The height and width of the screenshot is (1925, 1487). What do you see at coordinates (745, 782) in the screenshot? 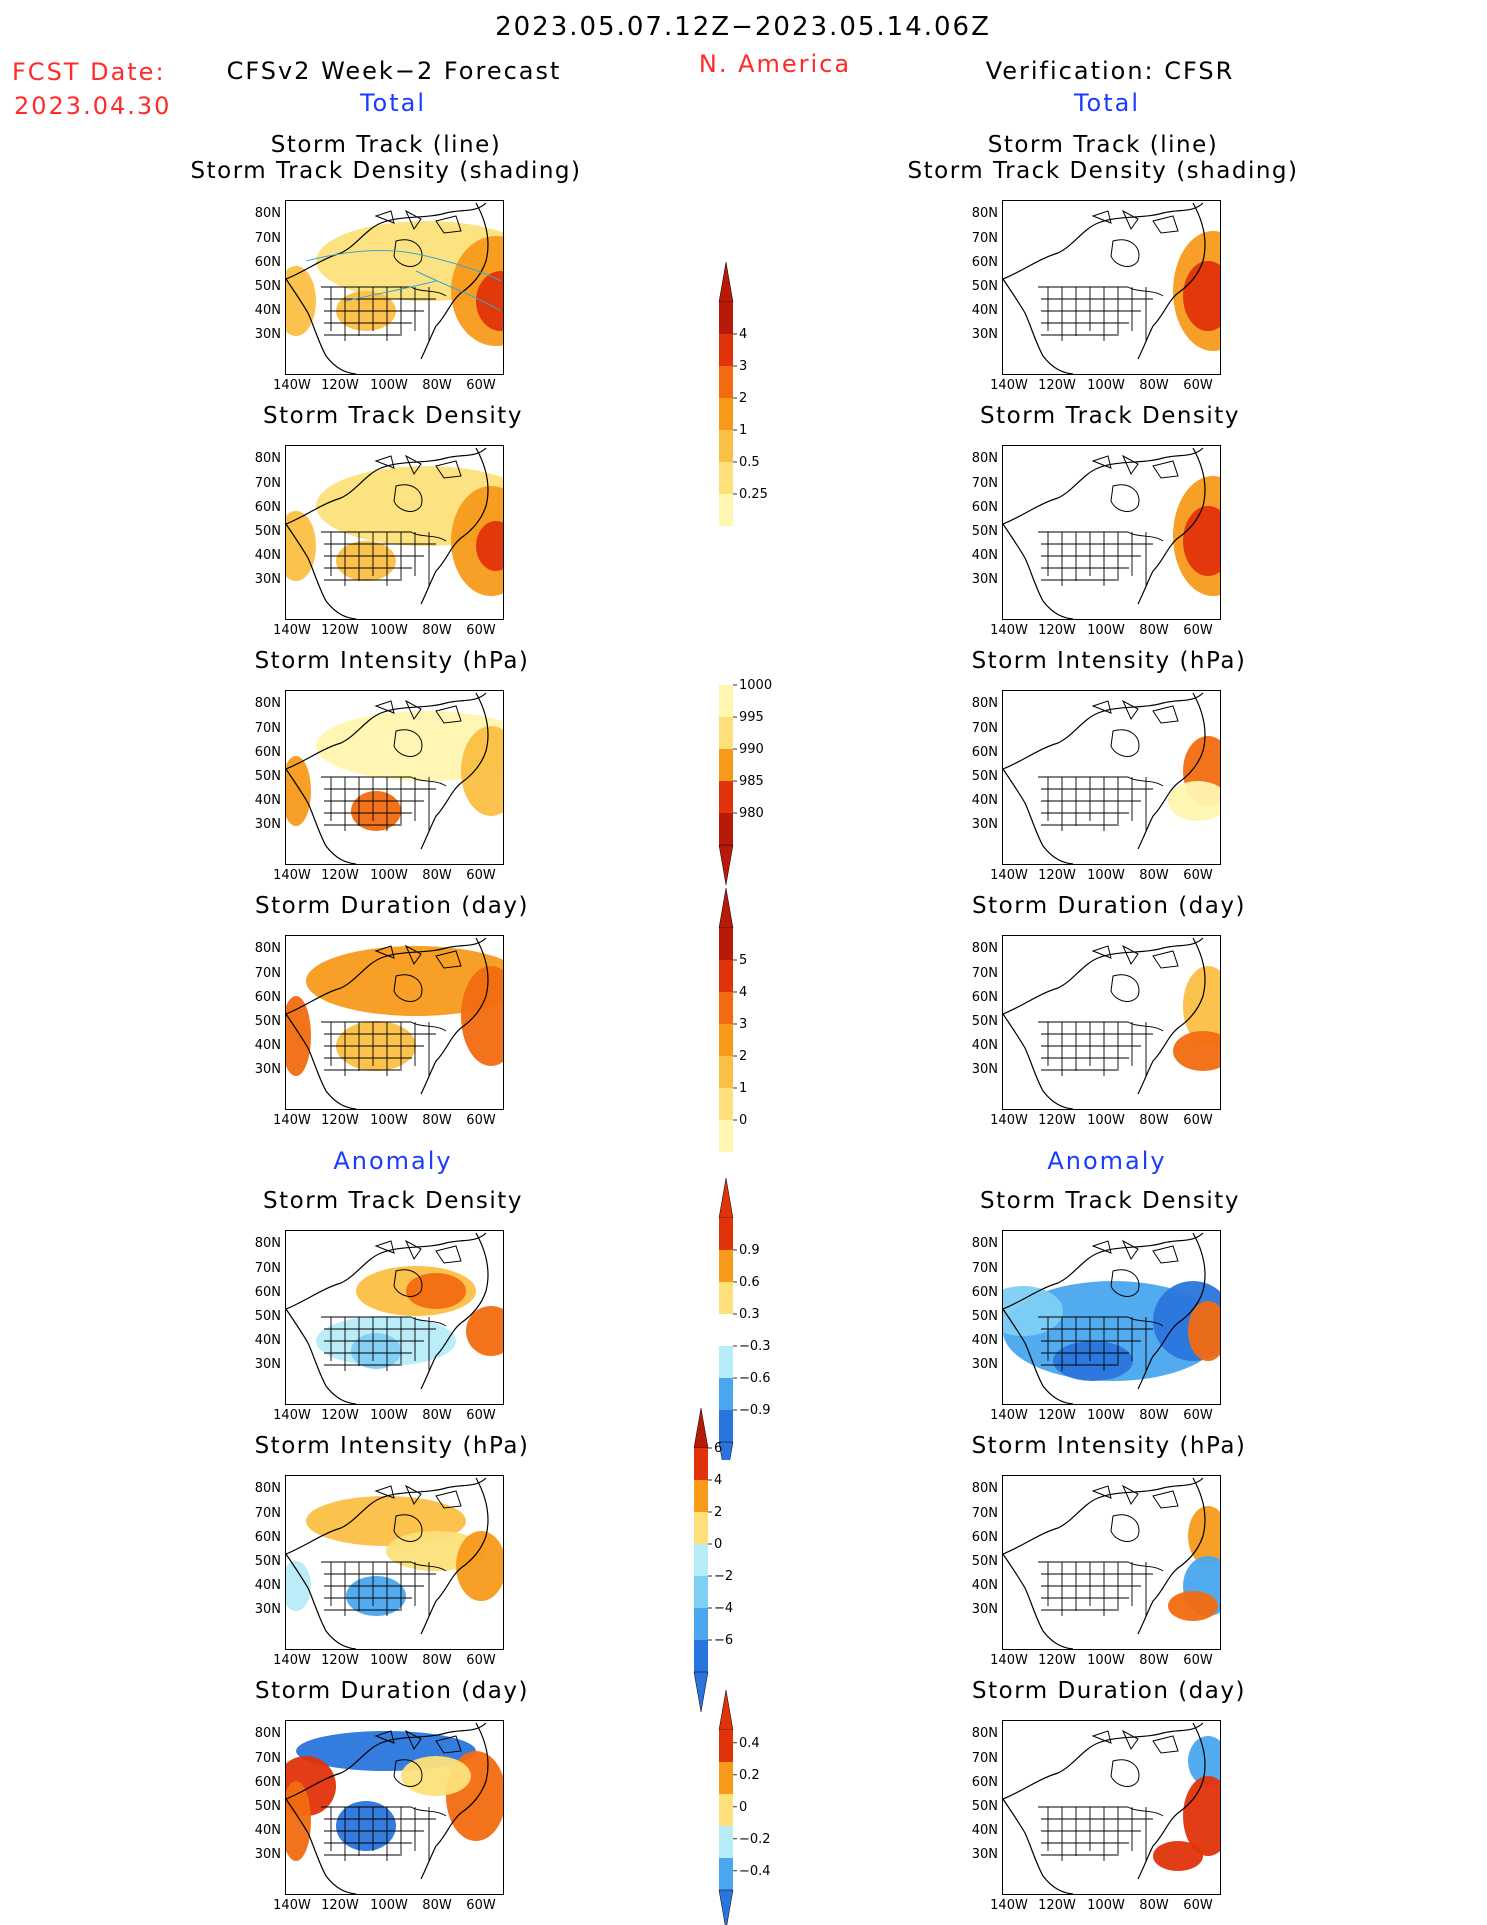
I see `colorbar-intensity-total: 1000 995 990 985 980` at bounding box center [745, 782].